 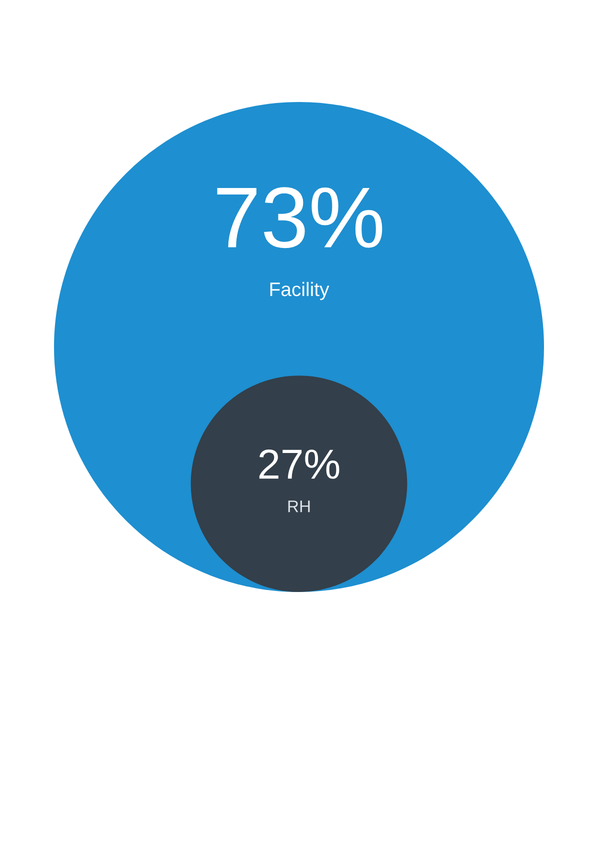 I want to click on data-label: 73%, so click(x=299, y=217).